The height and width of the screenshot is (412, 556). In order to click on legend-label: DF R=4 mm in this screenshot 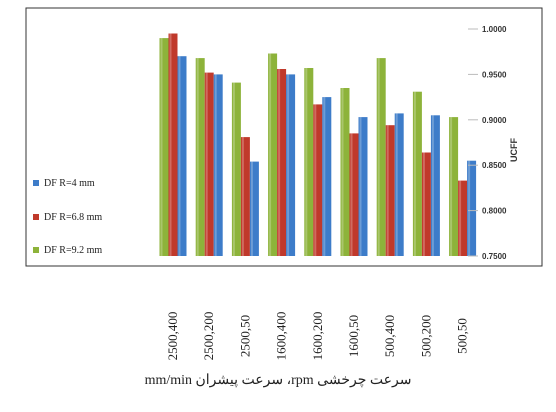, I will do `click(69, 183)`.